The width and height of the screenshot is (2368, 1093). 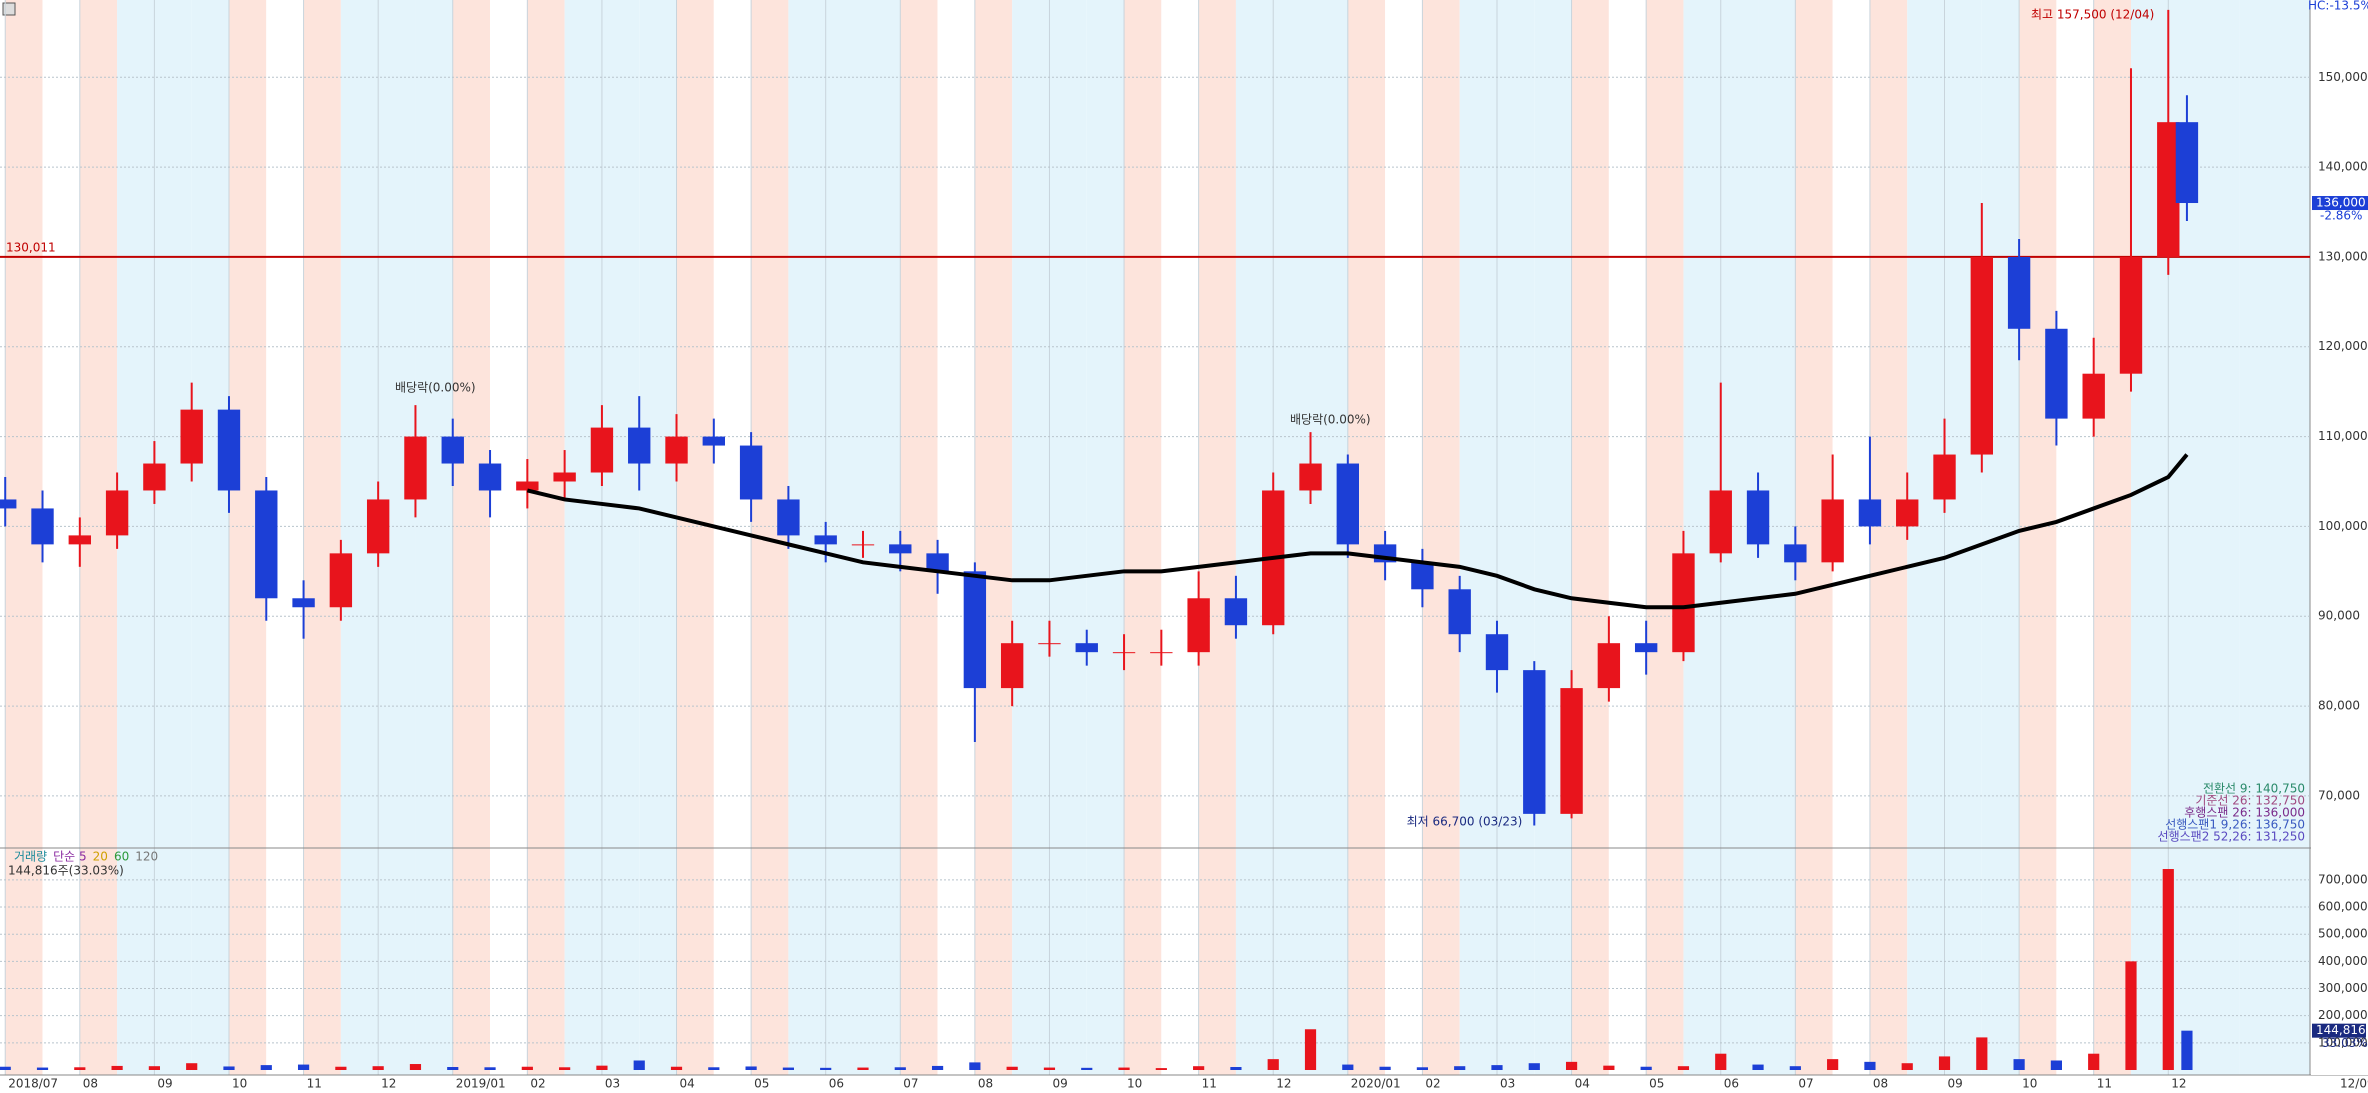 What do you see at coordinates (2341, 216) in the screenshot?
I see `price-change: -2.86%` at bounding box center [2341, 216].